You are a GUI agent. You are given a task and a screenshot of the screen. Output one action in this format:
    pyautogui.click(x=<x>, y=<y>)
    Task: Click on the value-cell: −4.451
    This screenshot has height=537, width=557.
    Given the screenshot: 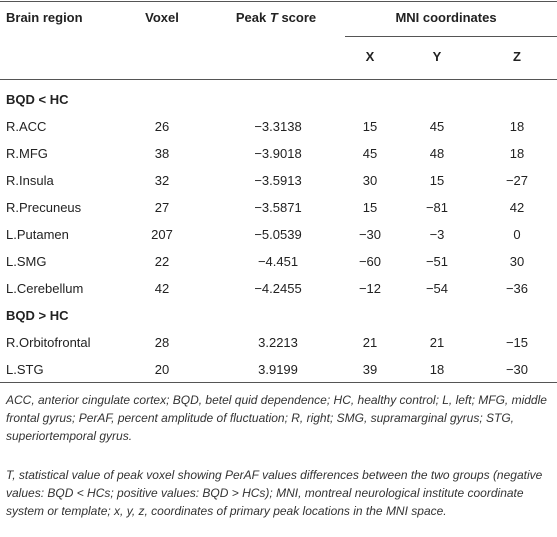 What is the action you would take?
    pyautogui.click(x=278, y=261)
    